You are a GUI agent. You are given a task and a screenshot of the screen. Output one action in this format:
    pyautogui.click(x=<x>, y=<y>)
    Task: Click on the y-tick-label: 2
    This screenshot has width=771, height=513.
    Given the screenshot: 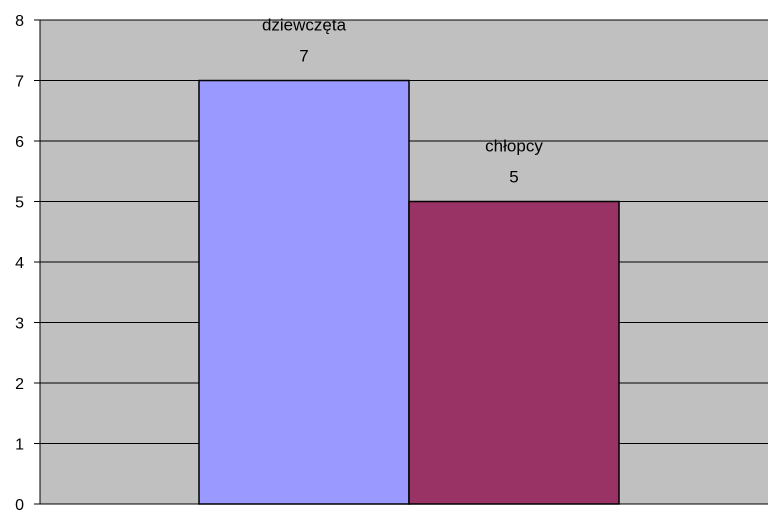 What is the action you would take?
    pyautogui.click(x=19, y=384)
    